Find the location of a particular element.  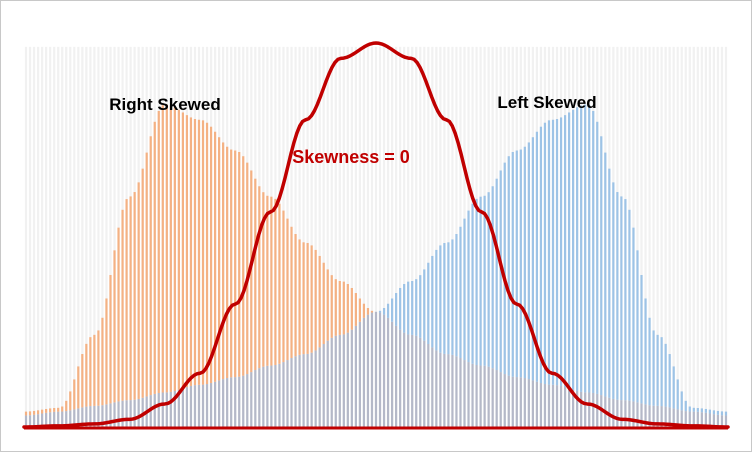

left-skewed-label: Left Skewed is located at coordinates (546, 102).